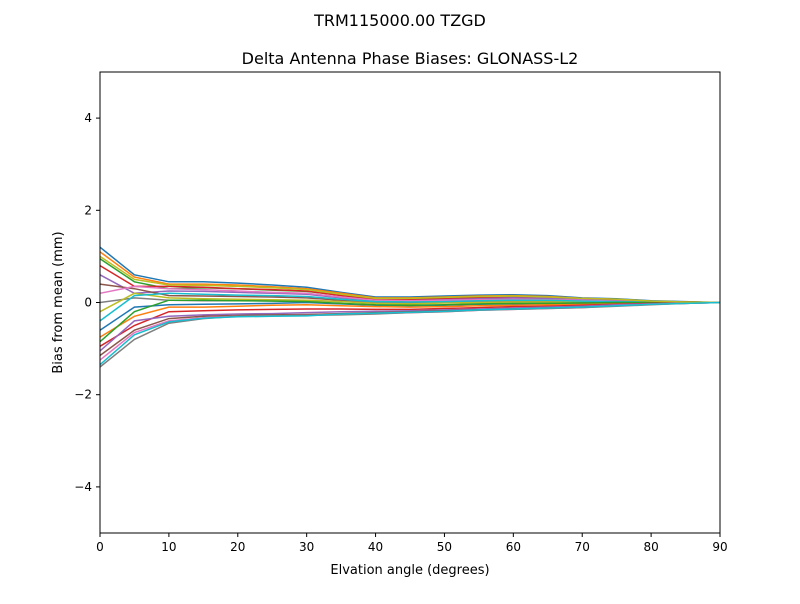  I want to click on x-tick-label: 30, so click(306, 547).